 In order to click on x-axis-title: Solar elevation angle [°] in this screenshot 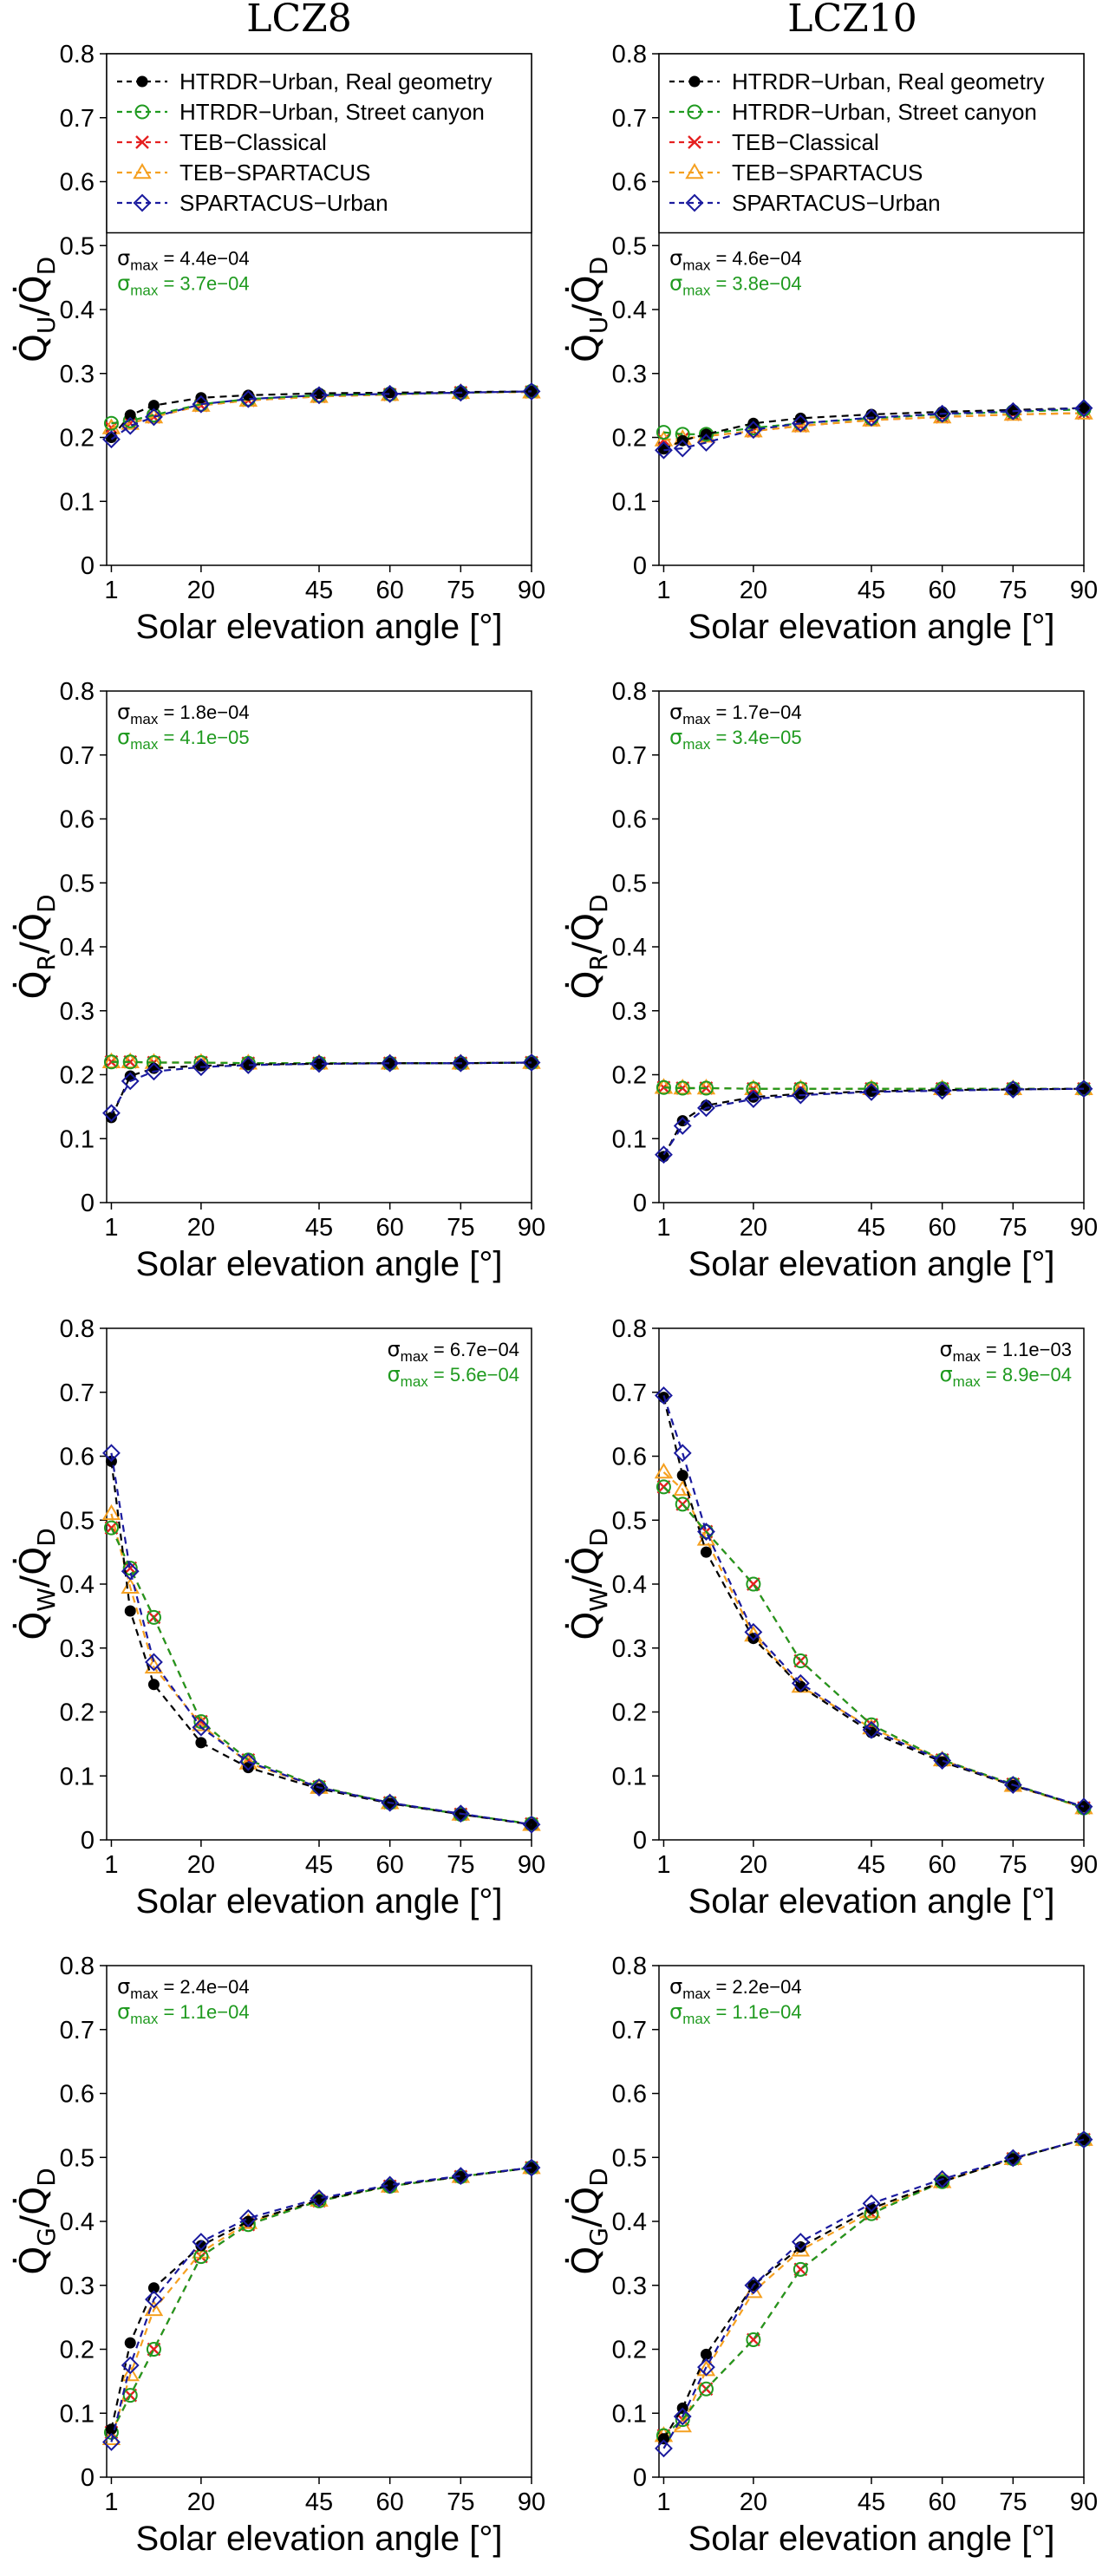, I will do `click(319, 627)`.